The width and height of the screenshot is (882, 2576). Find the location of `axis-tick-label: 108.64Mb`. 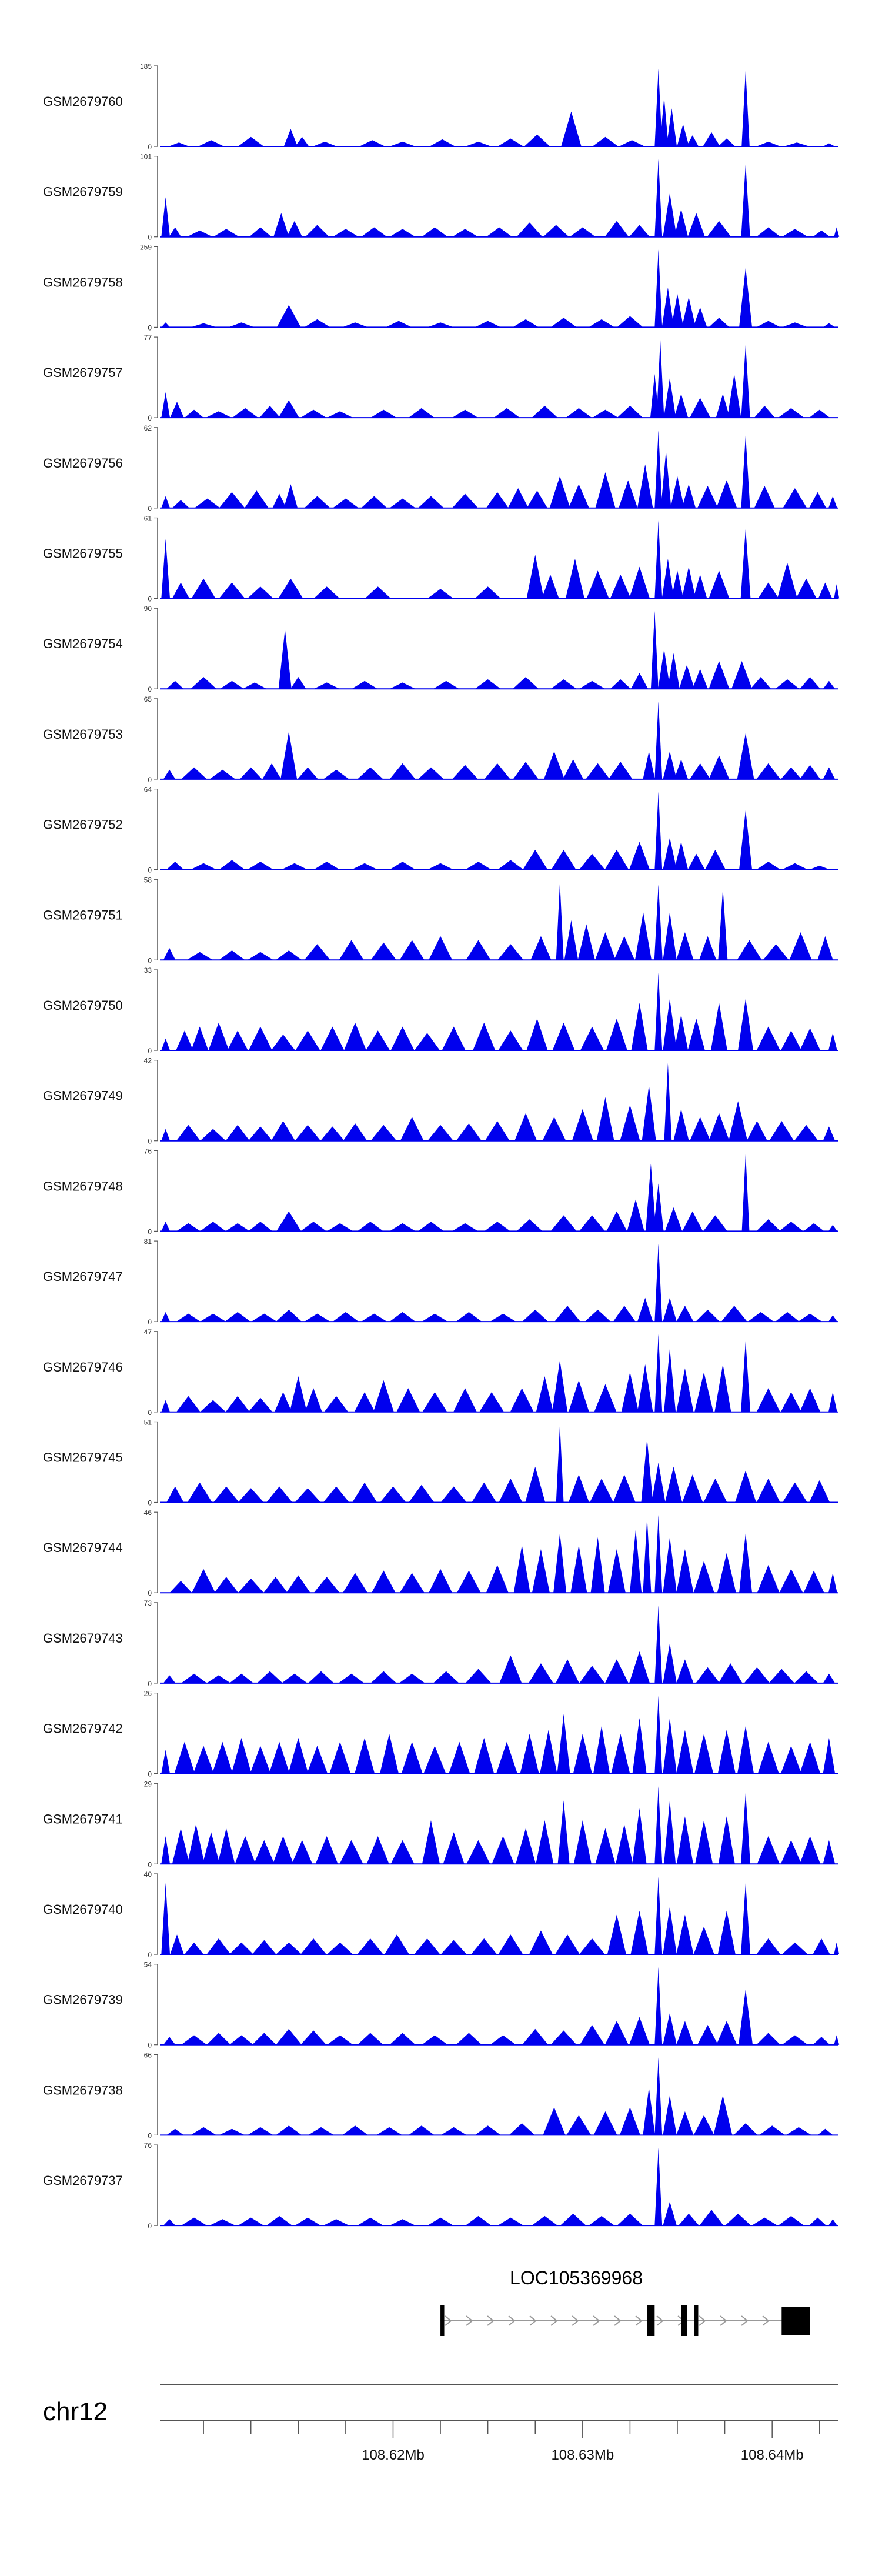

axis-tick-label: 108.64Mb is located at coordinates (772, 2455).